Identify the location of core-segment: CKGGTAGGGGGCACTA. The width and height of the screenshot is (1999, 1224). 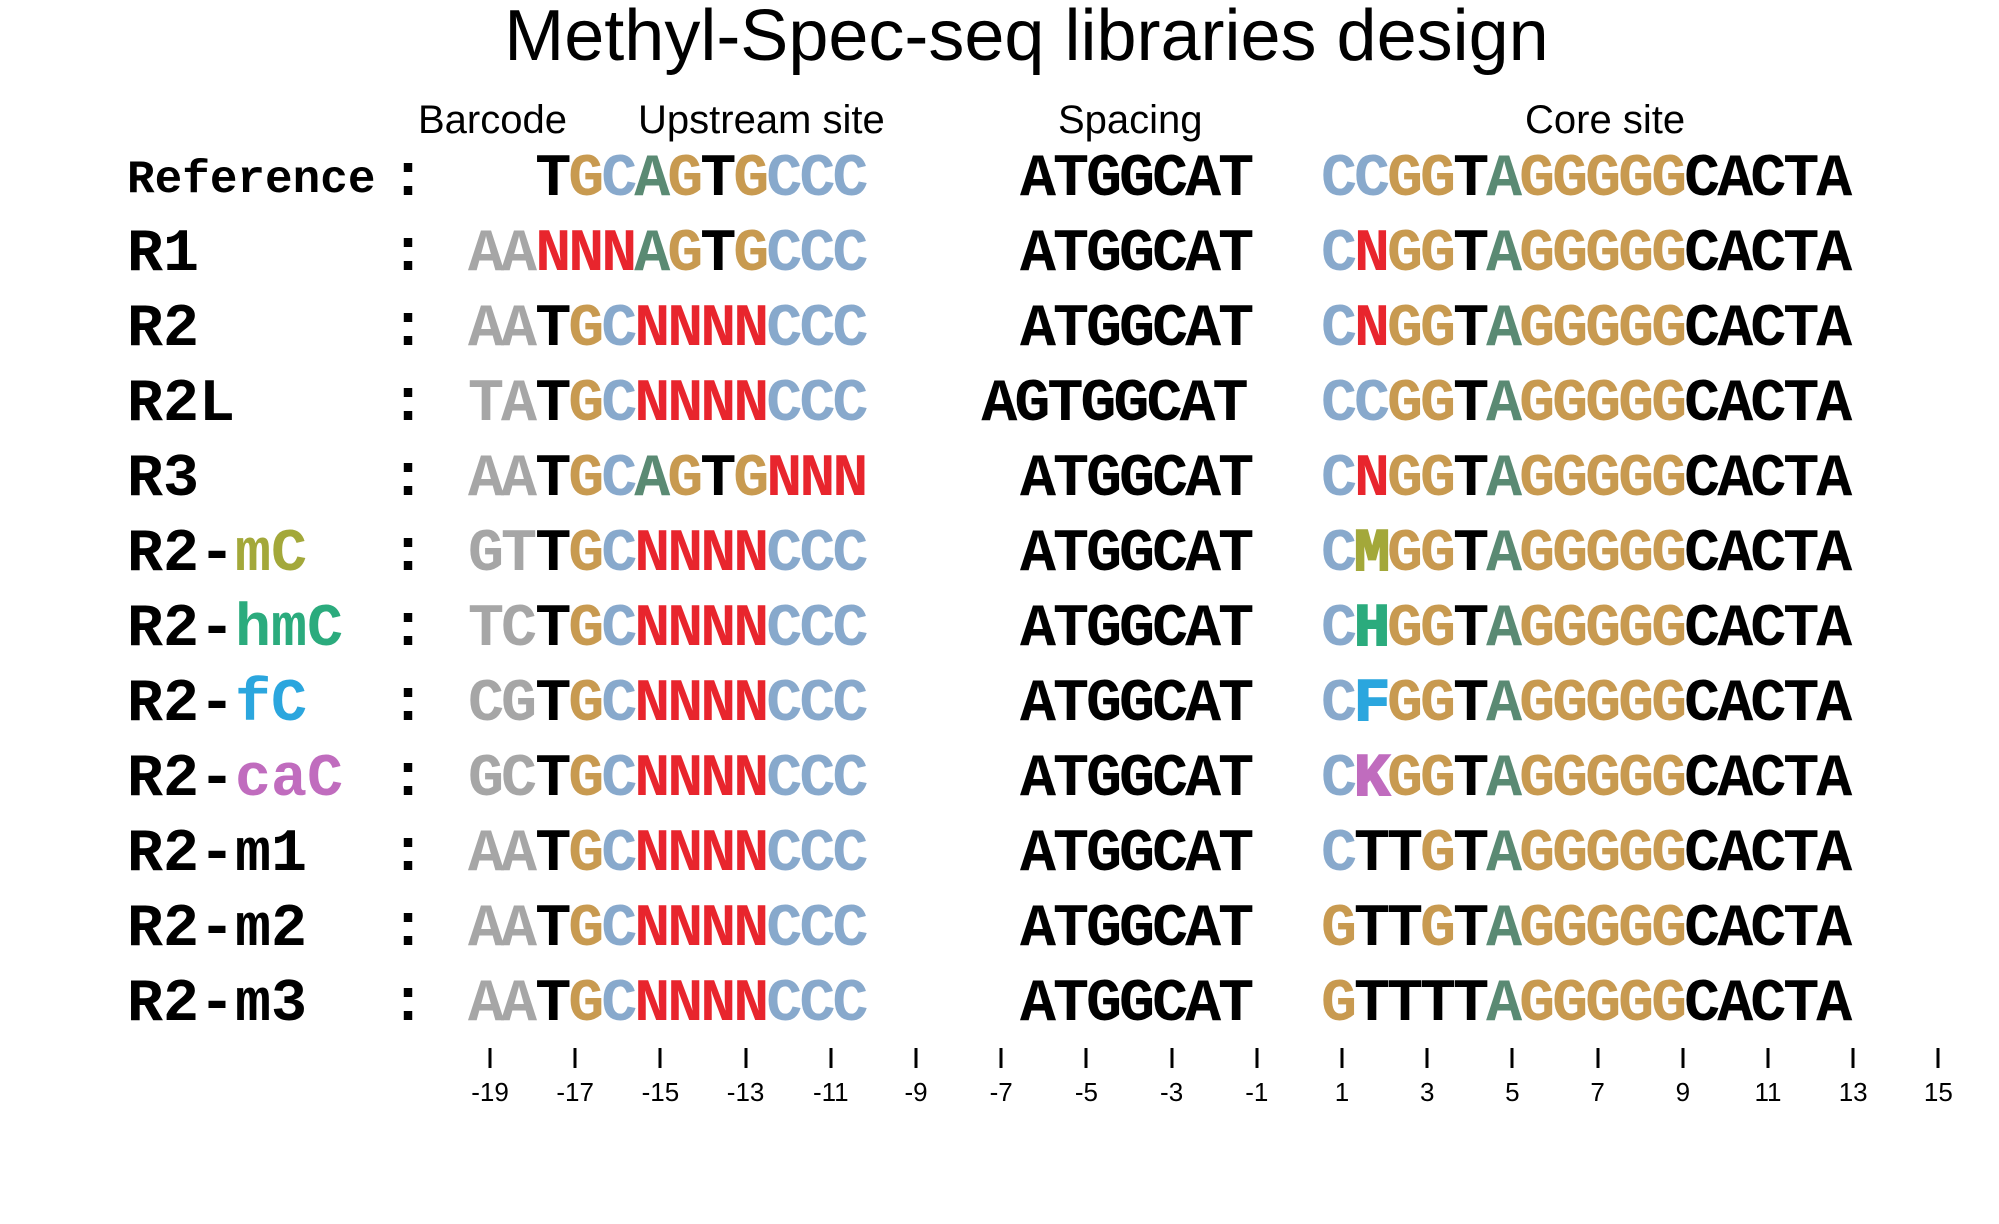
(1586, 780).